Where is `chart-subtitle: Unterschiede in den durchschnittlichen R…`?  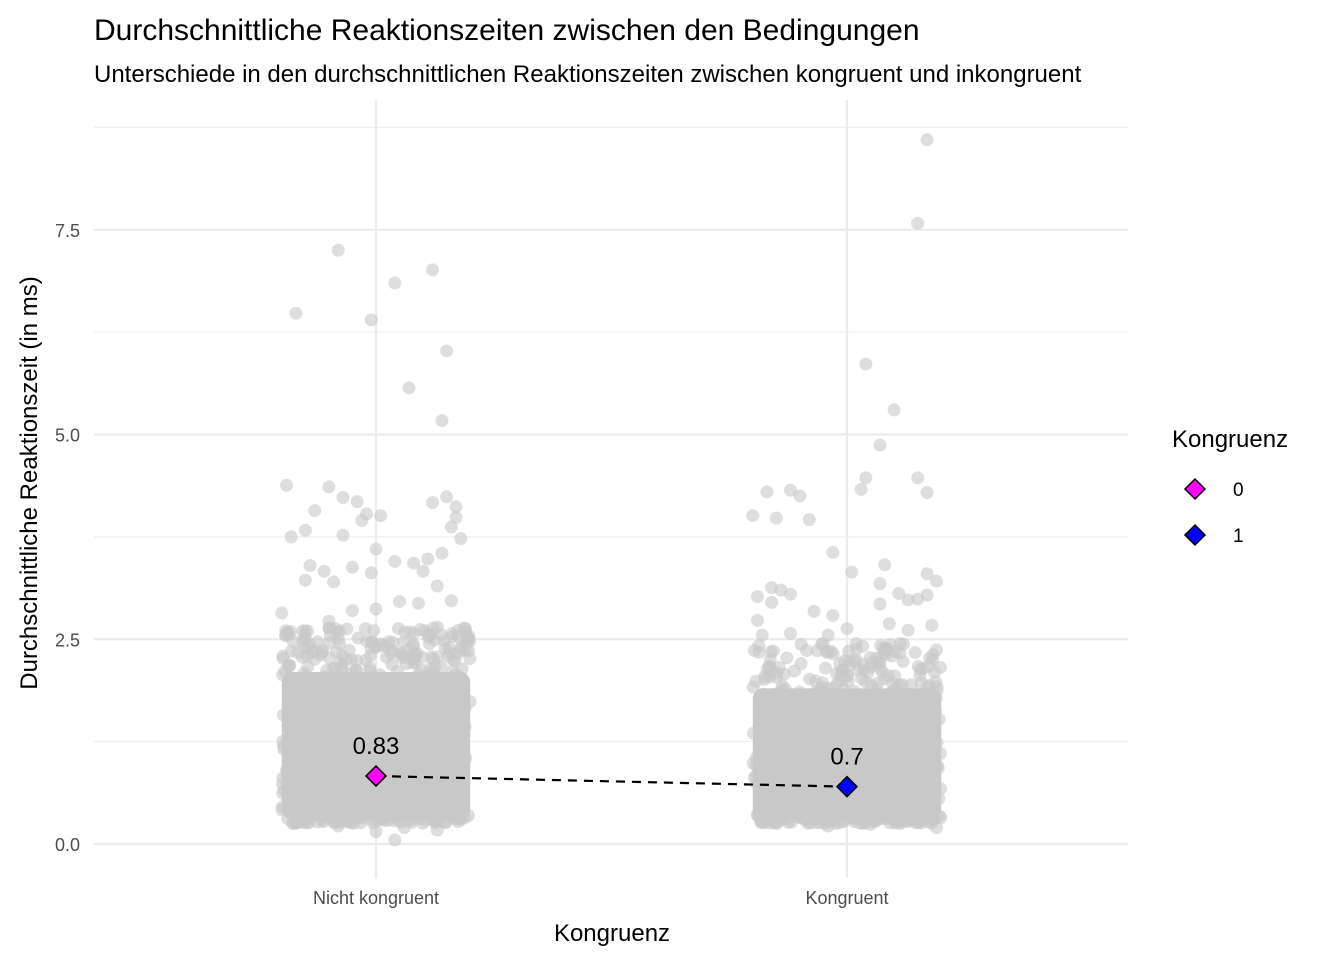
chart-subtitle: Unterschiede in den durchschnittlichen R… is located at coordinates (588, 74).